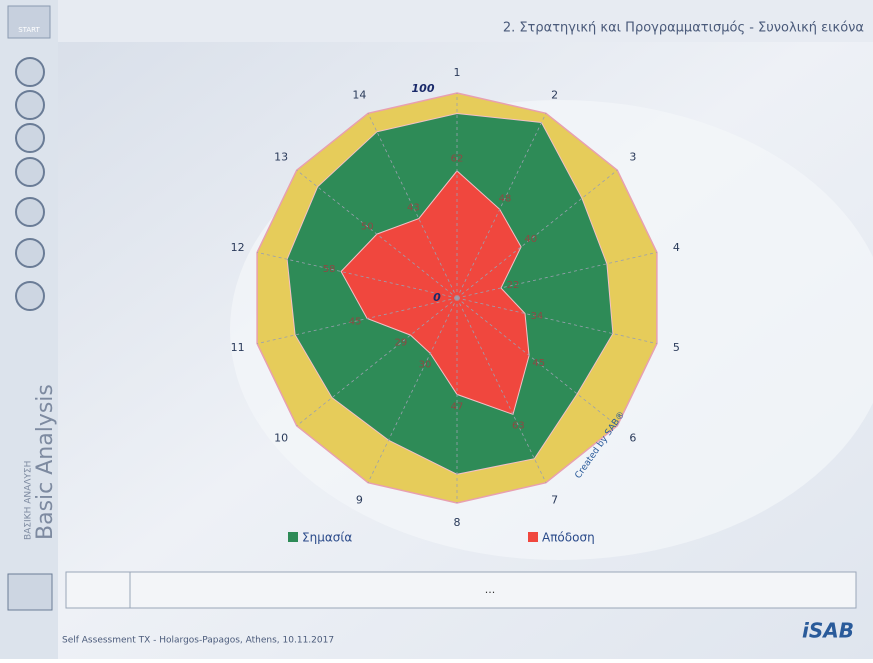 Image resolution: width=873 pixels, height=663 pixels. I want to click on header-bar, so click(436, 21).